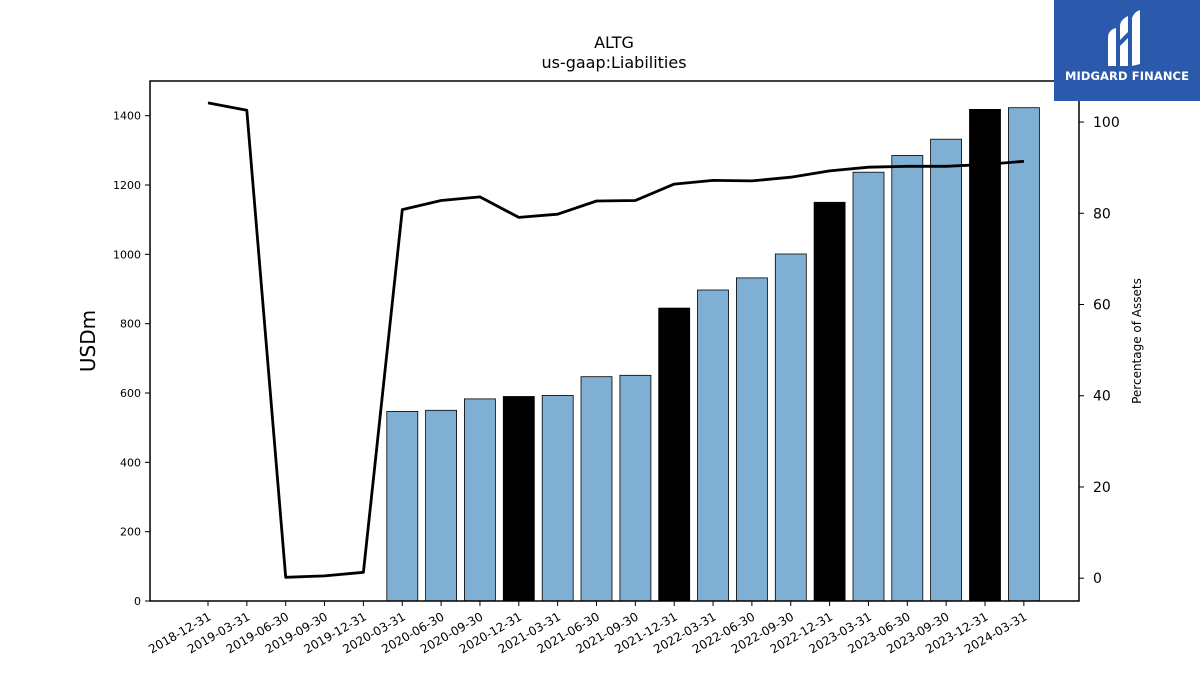  I want to click on y-tick-label: 600, so click(130, 393).